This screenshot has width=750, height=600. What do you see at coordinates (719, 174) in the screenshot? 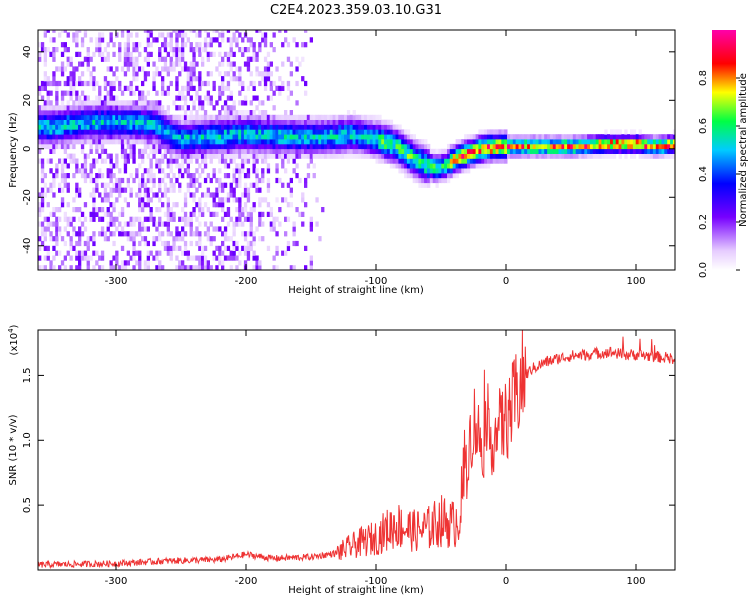
I see `colorbar-ticks: 0.00.20.40.60.8` at bounding box center [719, 174].